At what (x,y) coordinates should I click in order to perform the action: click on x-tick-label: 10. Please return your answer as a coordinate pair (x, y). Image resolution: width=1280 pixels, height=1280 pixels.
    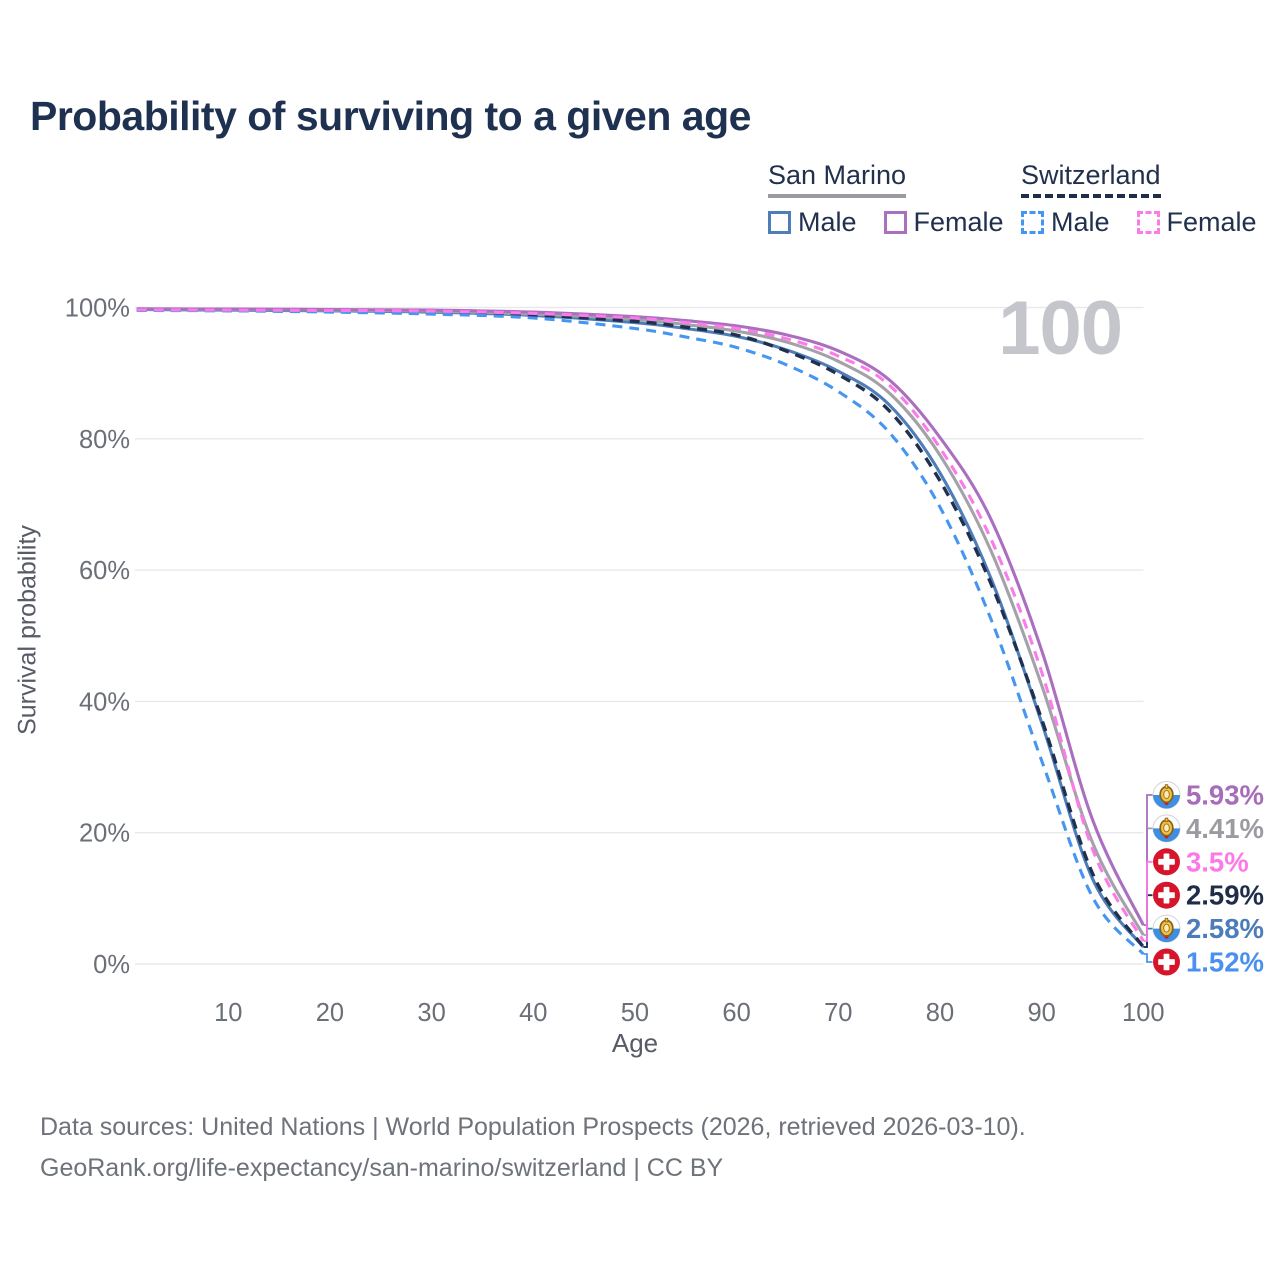
    Looking at the image, I should click on (228, 1013).